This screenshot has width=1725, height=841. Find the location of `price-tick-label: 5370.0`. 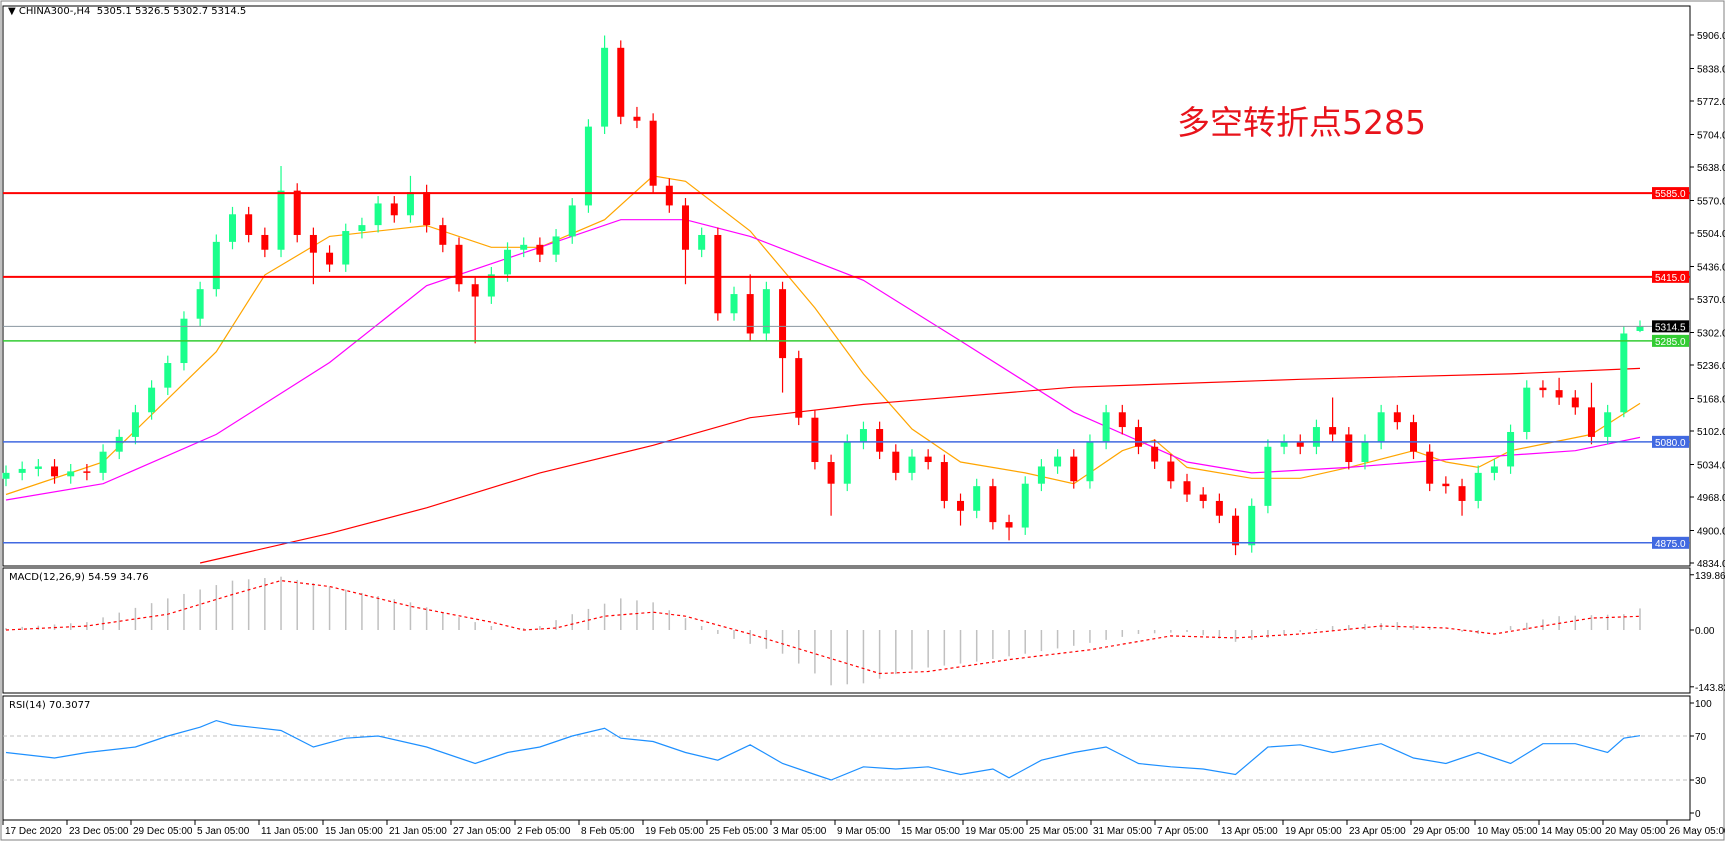

price-tick-label: 5370.0 is located at coordinates (1711, 300).